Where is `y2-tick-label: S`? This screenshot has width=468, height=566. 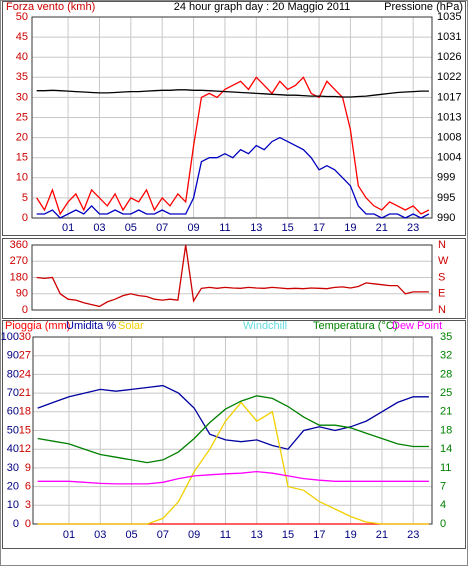
y2-tick-label: S is located at coordinates (441, 277).